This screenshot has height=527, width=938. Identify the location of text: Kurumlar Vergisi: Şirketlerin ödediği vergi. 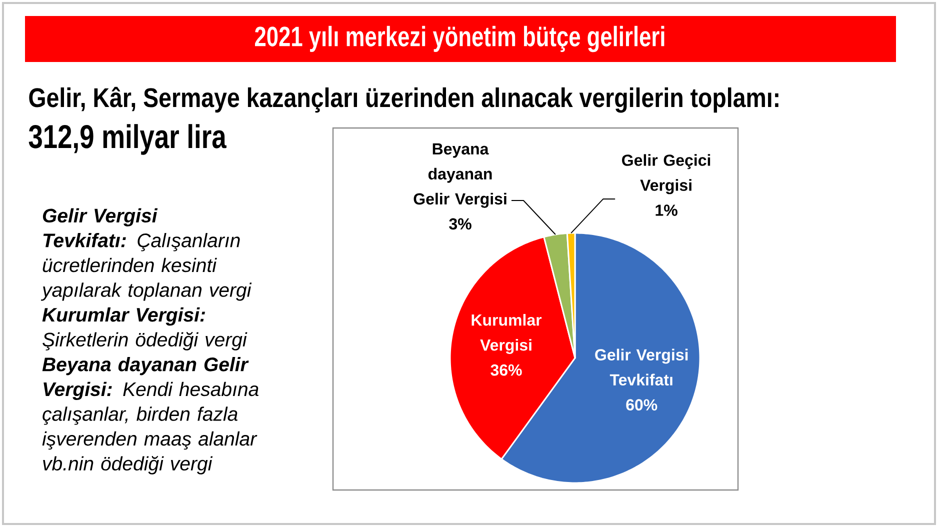
(145, 328).